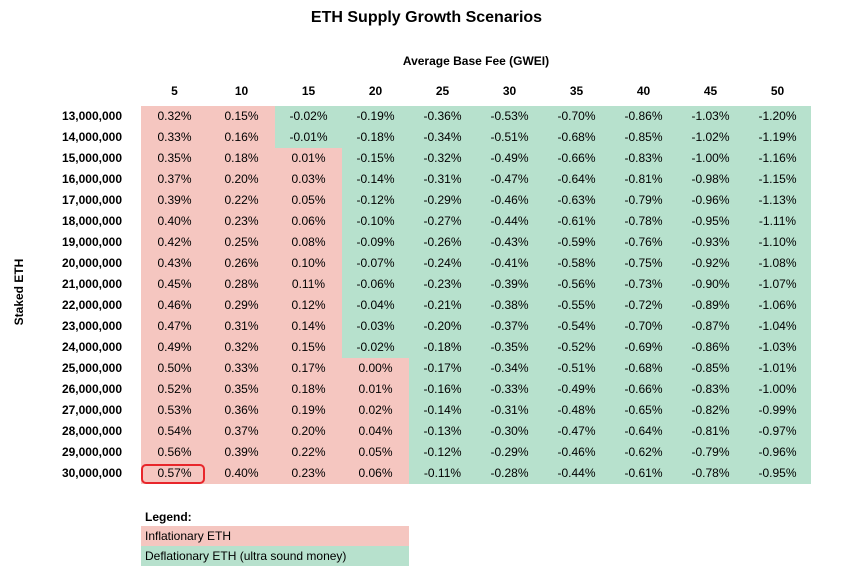 This screenshot has width=853, height=584. Describe the element at coordinates (777, 158) in the screenshot. I see `table-cell: -1.16%` at that location.